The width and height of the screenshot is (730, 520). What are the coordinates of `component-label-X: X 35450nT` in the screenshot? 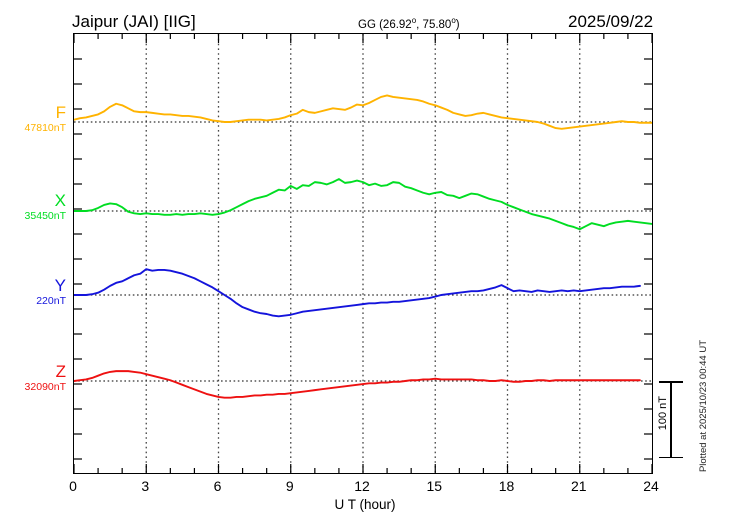 It's located at (35, 207).